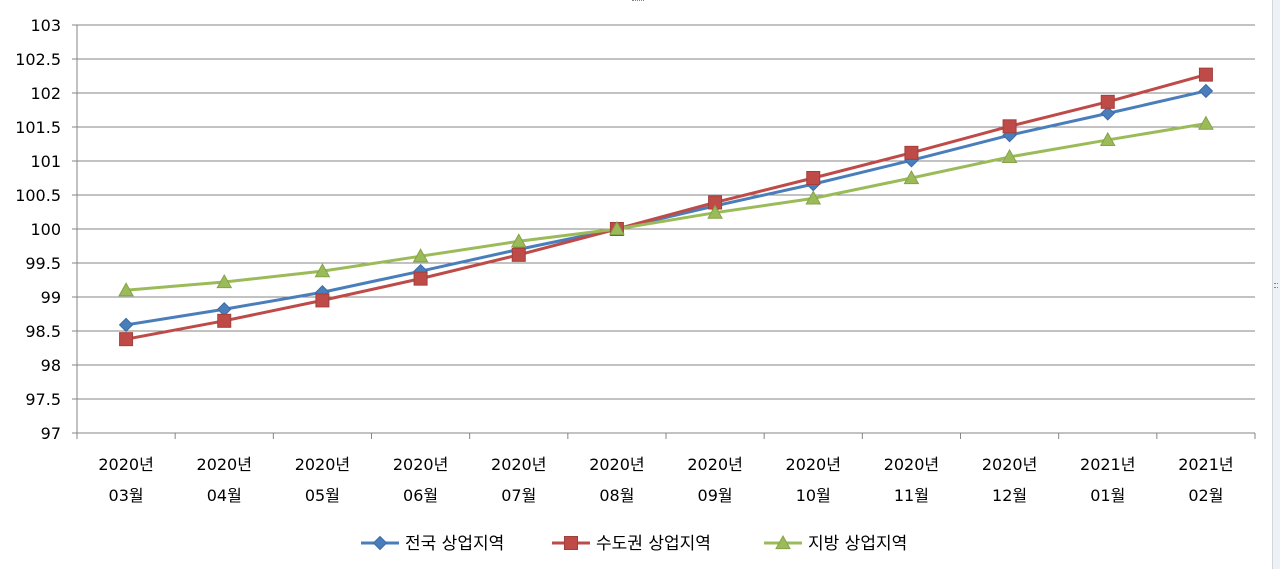  What do you see at coordinates (518, 495) in the screenshot?
I see `x-tick-label-month: 07월` at bounding box center [518, 495].